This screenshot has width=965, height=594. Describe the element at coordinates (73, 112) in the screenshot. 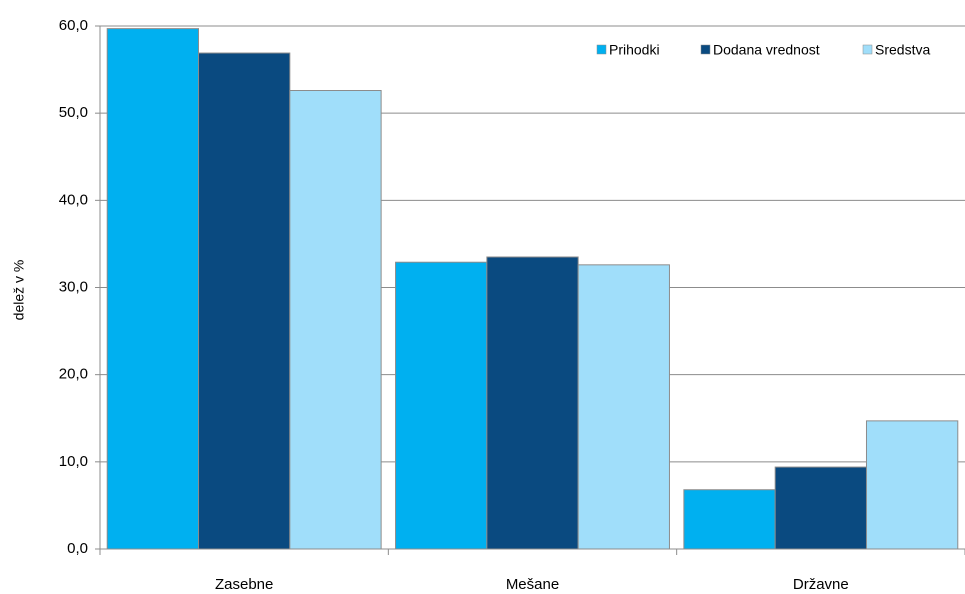

I see `y-tick-label: 50,0` at that location.